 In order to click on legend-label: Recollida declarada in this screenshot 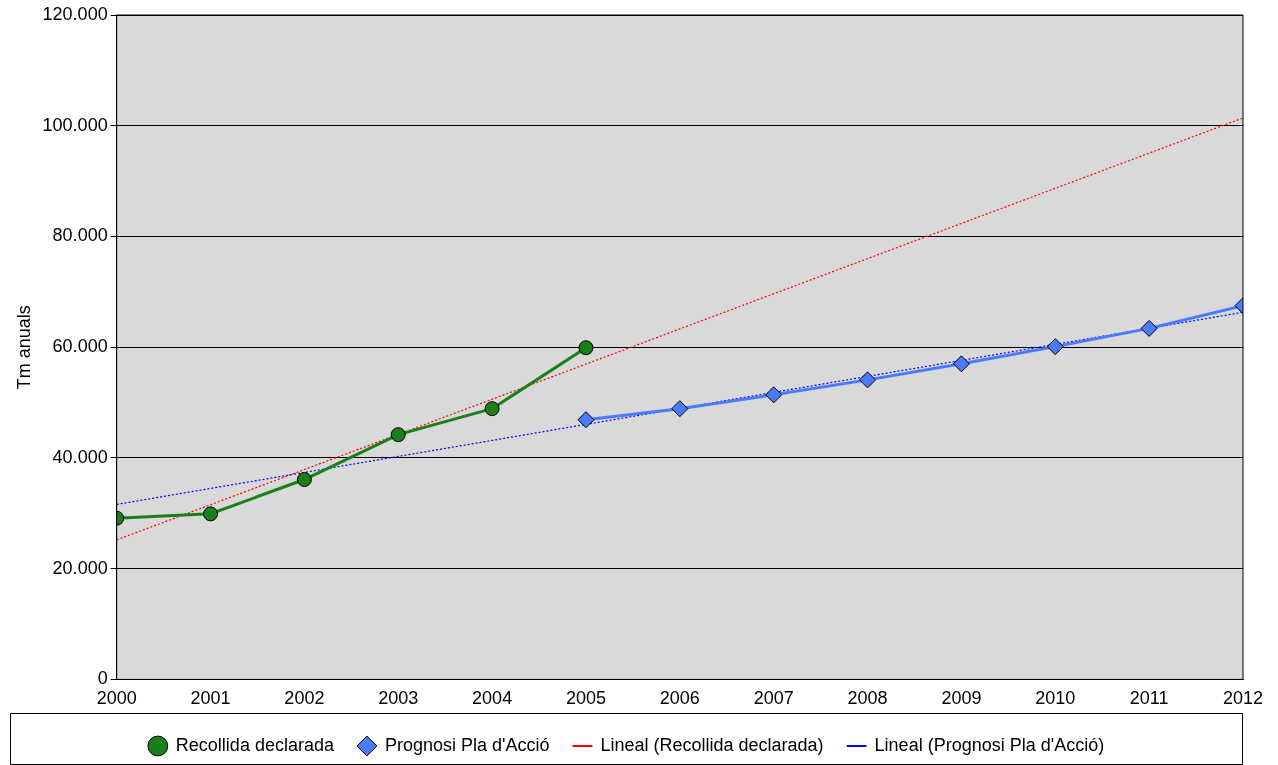, I will do `click(255, 744)`.